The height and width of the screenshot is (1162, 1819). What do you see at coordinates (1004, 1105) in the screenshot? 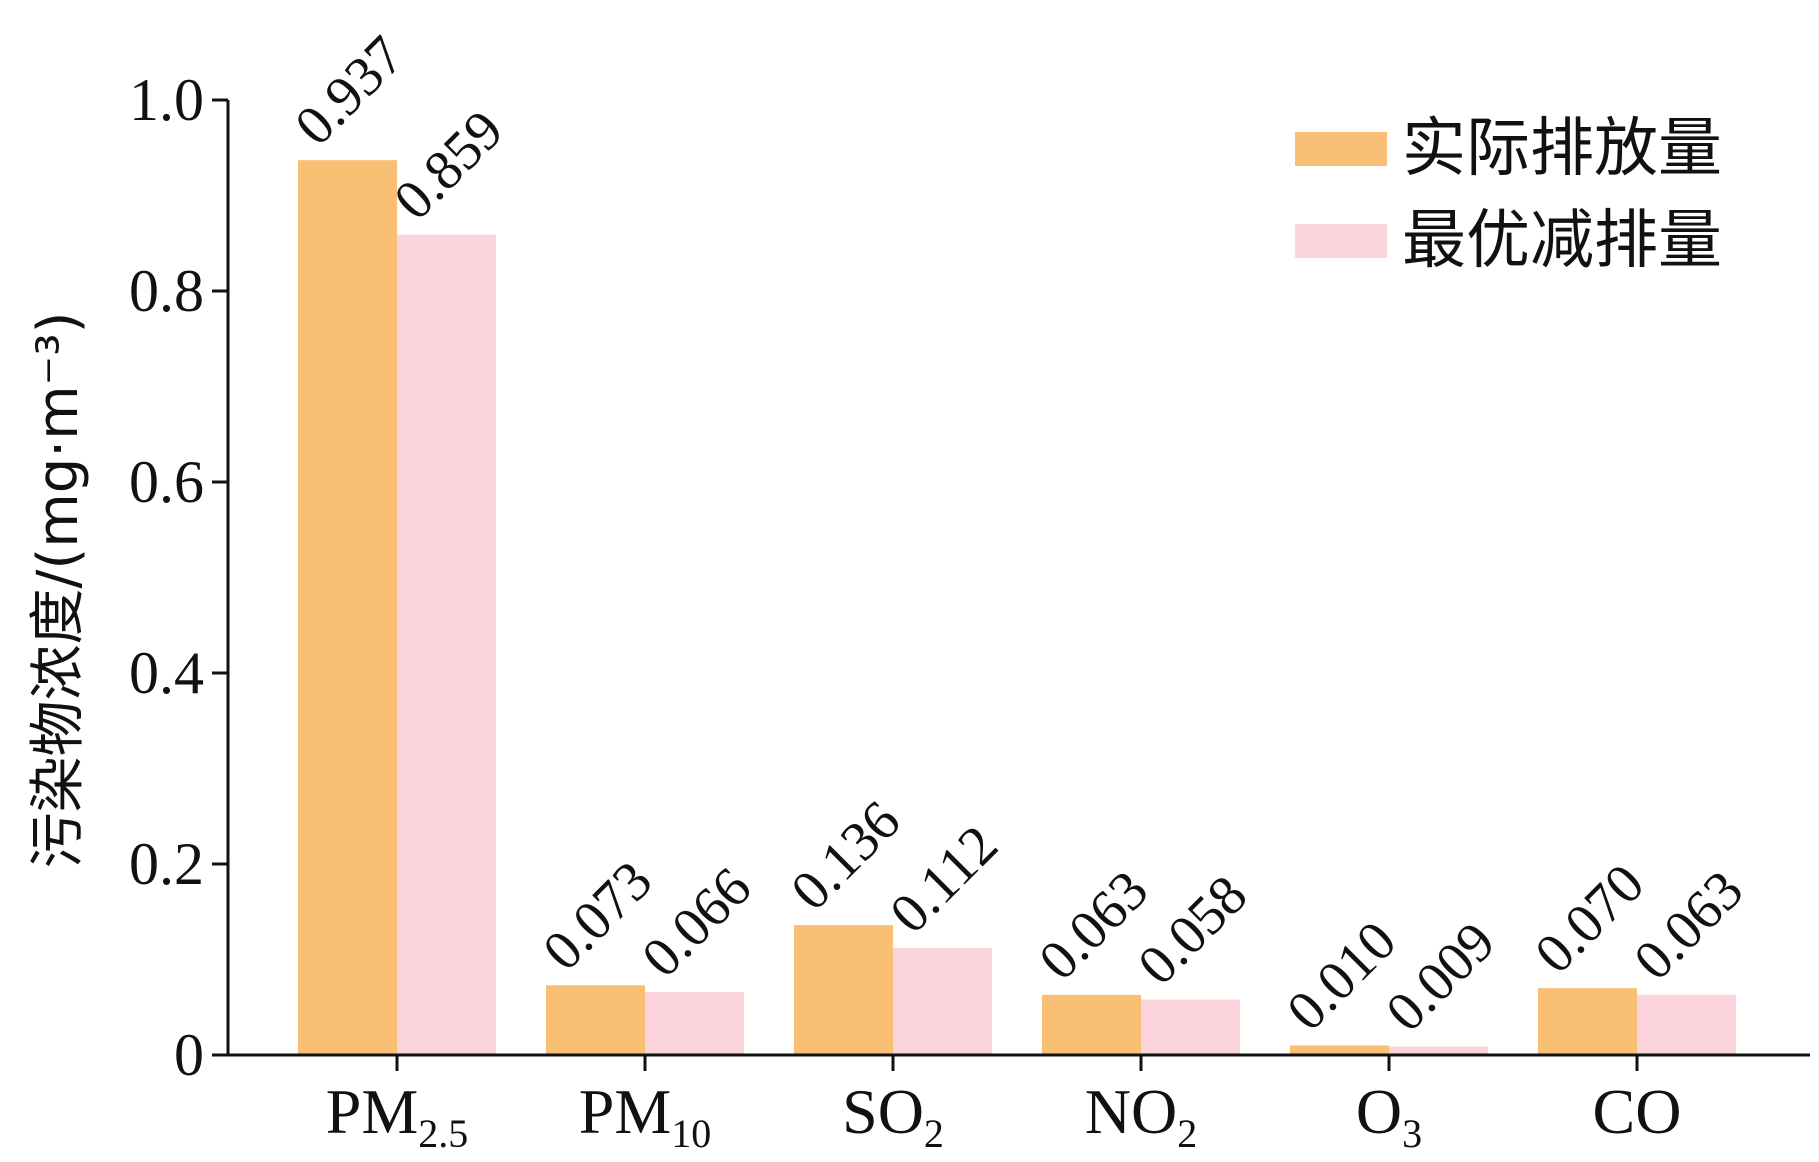
I see `x-ticks-group: PM2.5 PM10 SO2 NO2 O3 CO` at bounding box center [1004, 1105].